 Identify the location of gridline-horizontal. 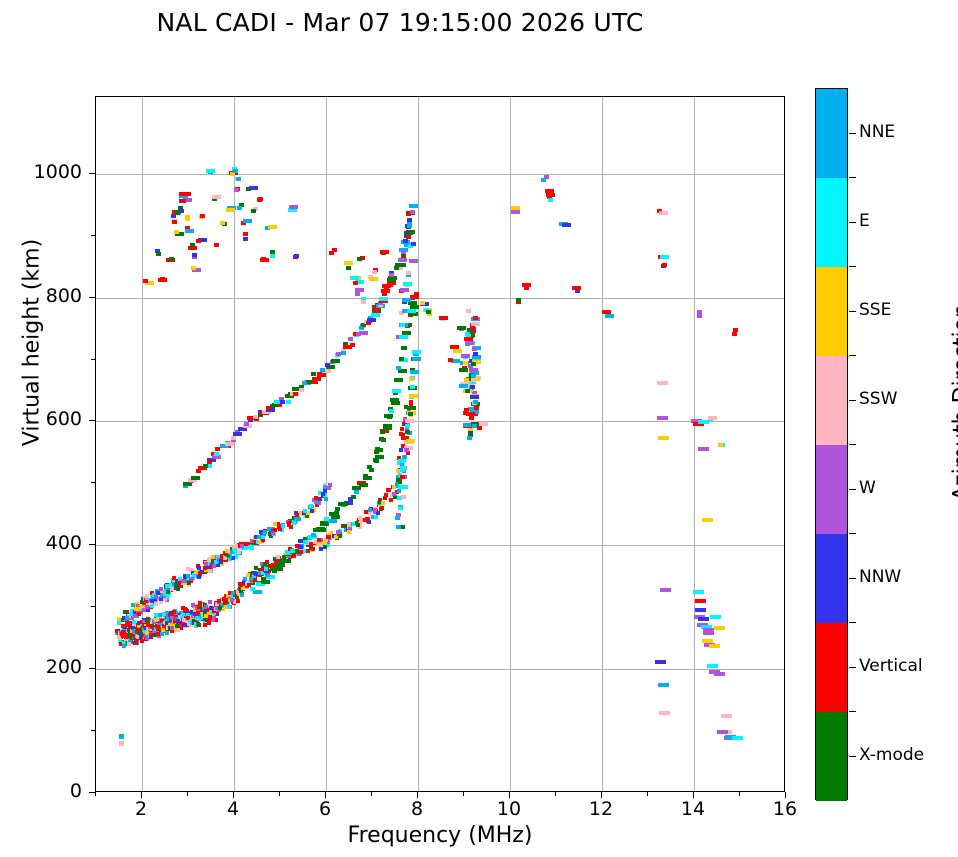
(440, 298).